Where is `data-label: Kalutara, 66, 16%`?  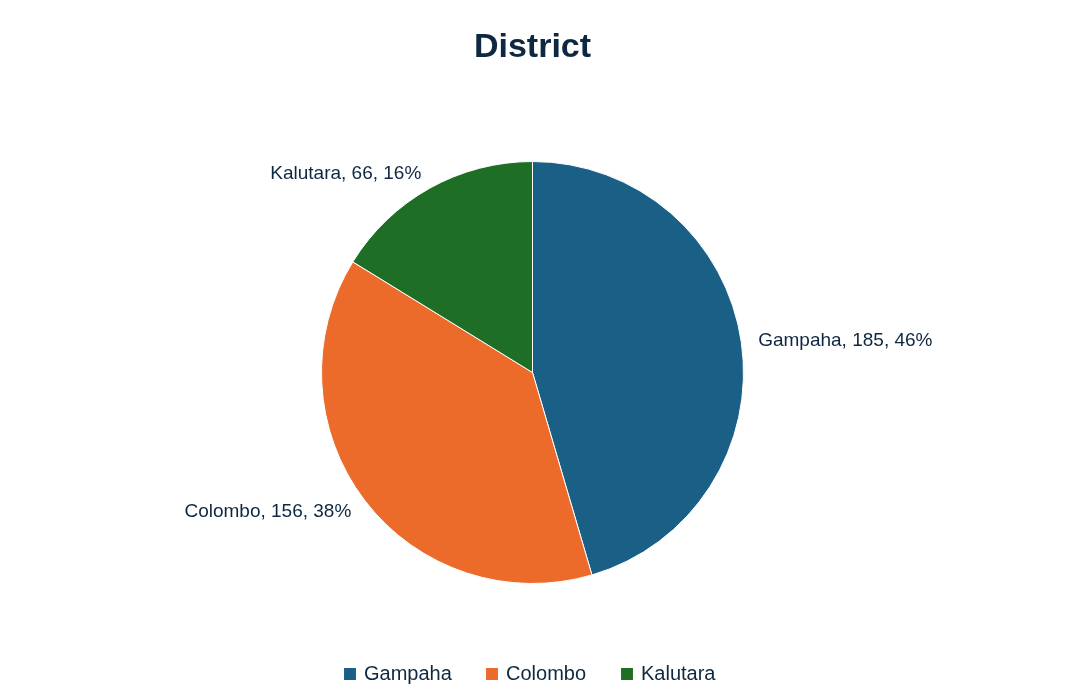
data-label: Kalutara, 66, 16% is located at coordinates (346, 173).